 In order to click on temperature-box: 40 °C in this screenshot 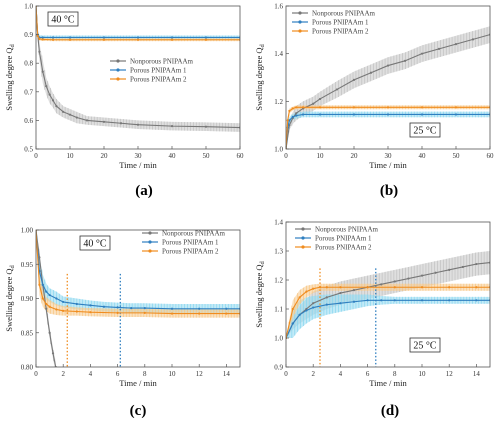, I will do `click(95, 243)`.